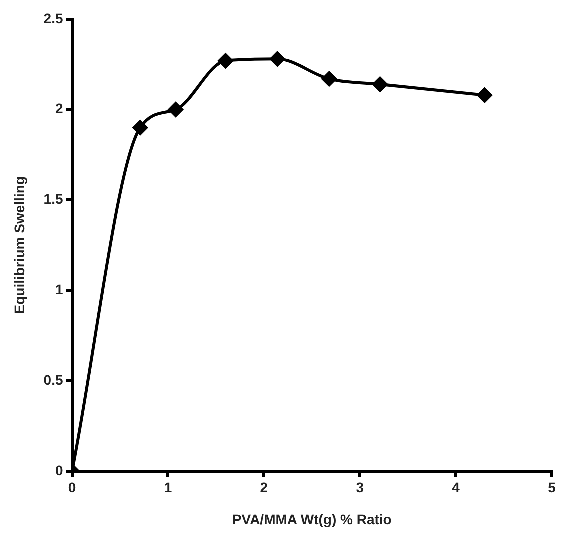 This screenshot has width=574, height=543. What do you see at coordinates (59, 289) in the screenshot?
I see `y-tick-label: 1` at bounding box center [59, 289].